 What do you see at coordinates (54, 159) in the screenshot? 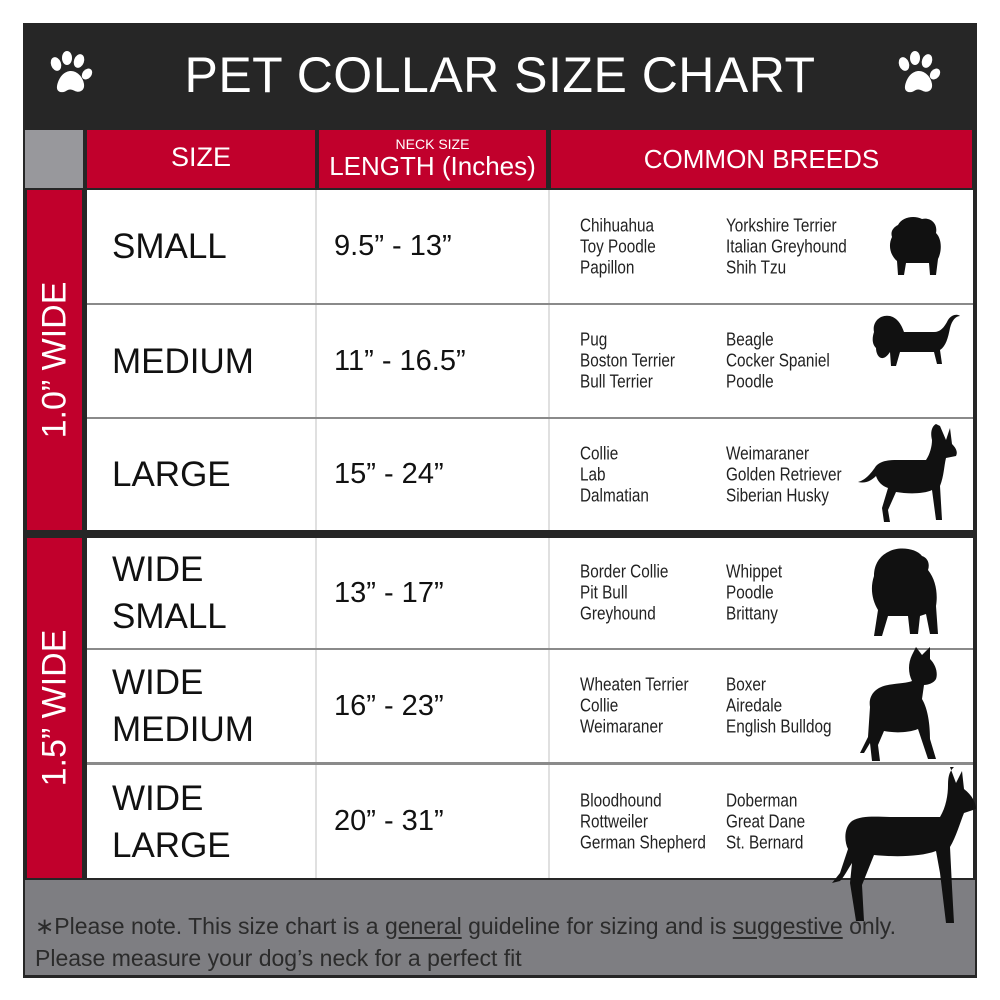
I see `header-corner` at bounding box center [54, 159].